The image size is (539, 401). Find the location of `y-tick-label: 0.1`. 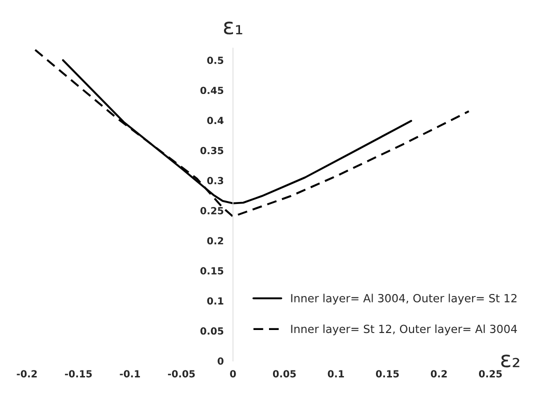

y-tick-label: 0.1 is located at coordinates (215, 301).